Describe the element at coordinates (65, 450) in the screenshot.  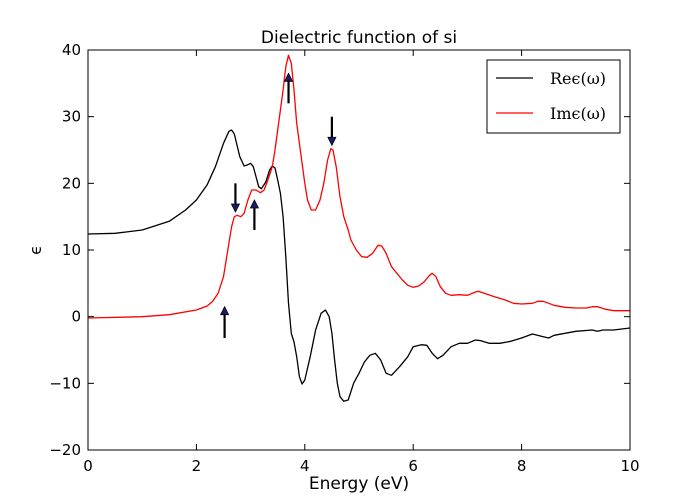
I see `y-tick-label: −20` at that location.